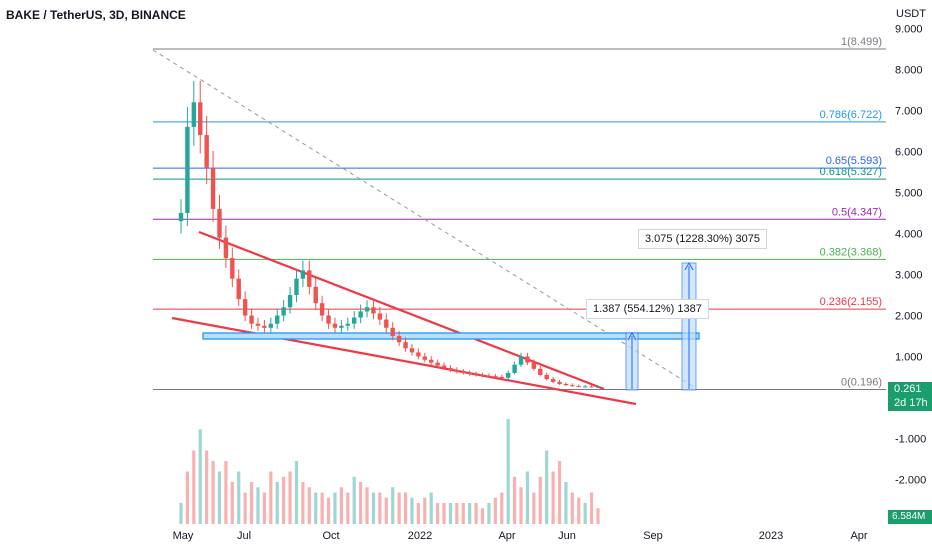  I want to click on support-zone, so click(451, 336).